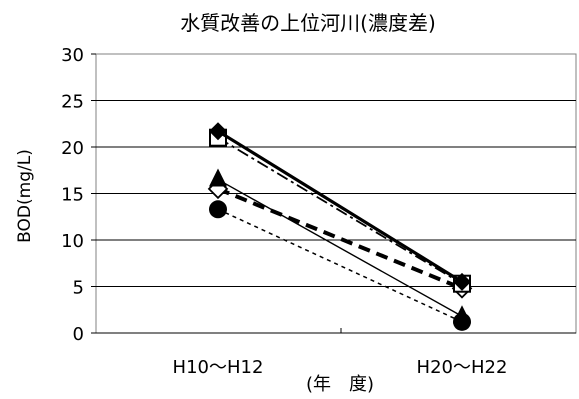 This screenshot has width=579, height=399. I want to click on y-tick-label: 15, so click(72, 195).